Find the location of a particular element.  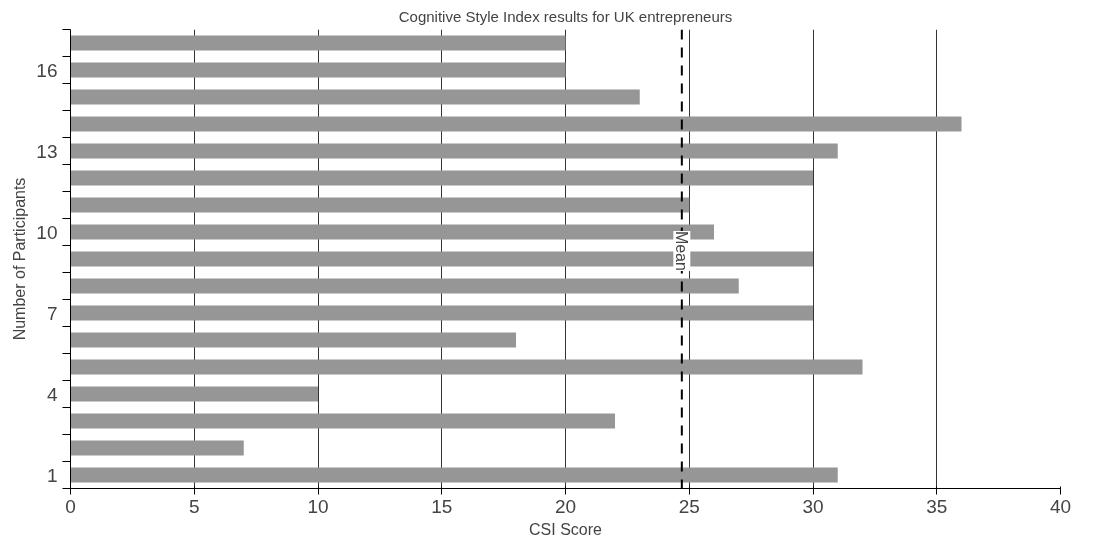

x-tick-label: 25 is located at coordinates (689, 506).